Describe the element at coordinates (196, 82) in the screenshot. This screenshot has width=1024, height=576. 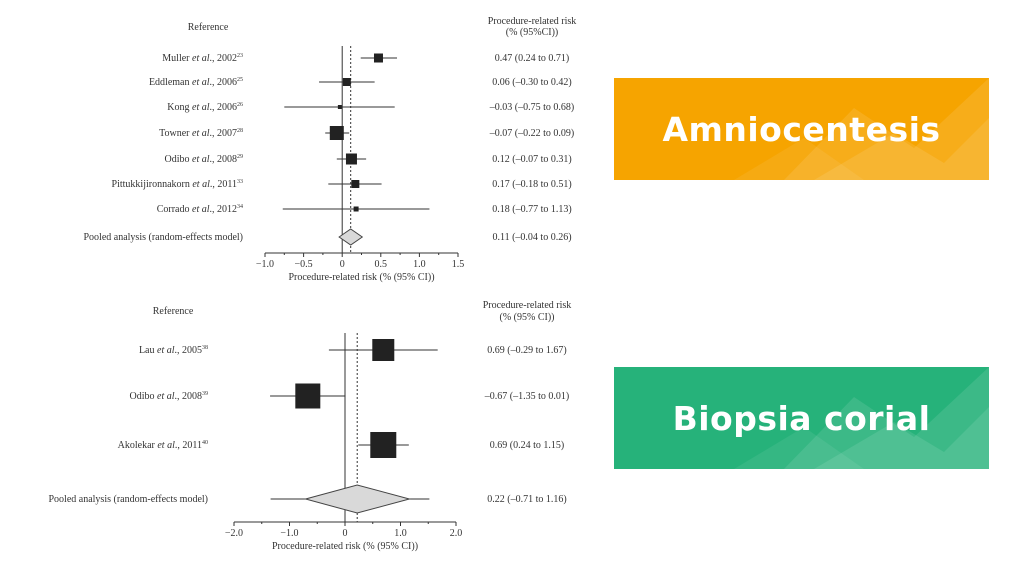
I see `study-label: Eddleman et al., 200625` at that location.